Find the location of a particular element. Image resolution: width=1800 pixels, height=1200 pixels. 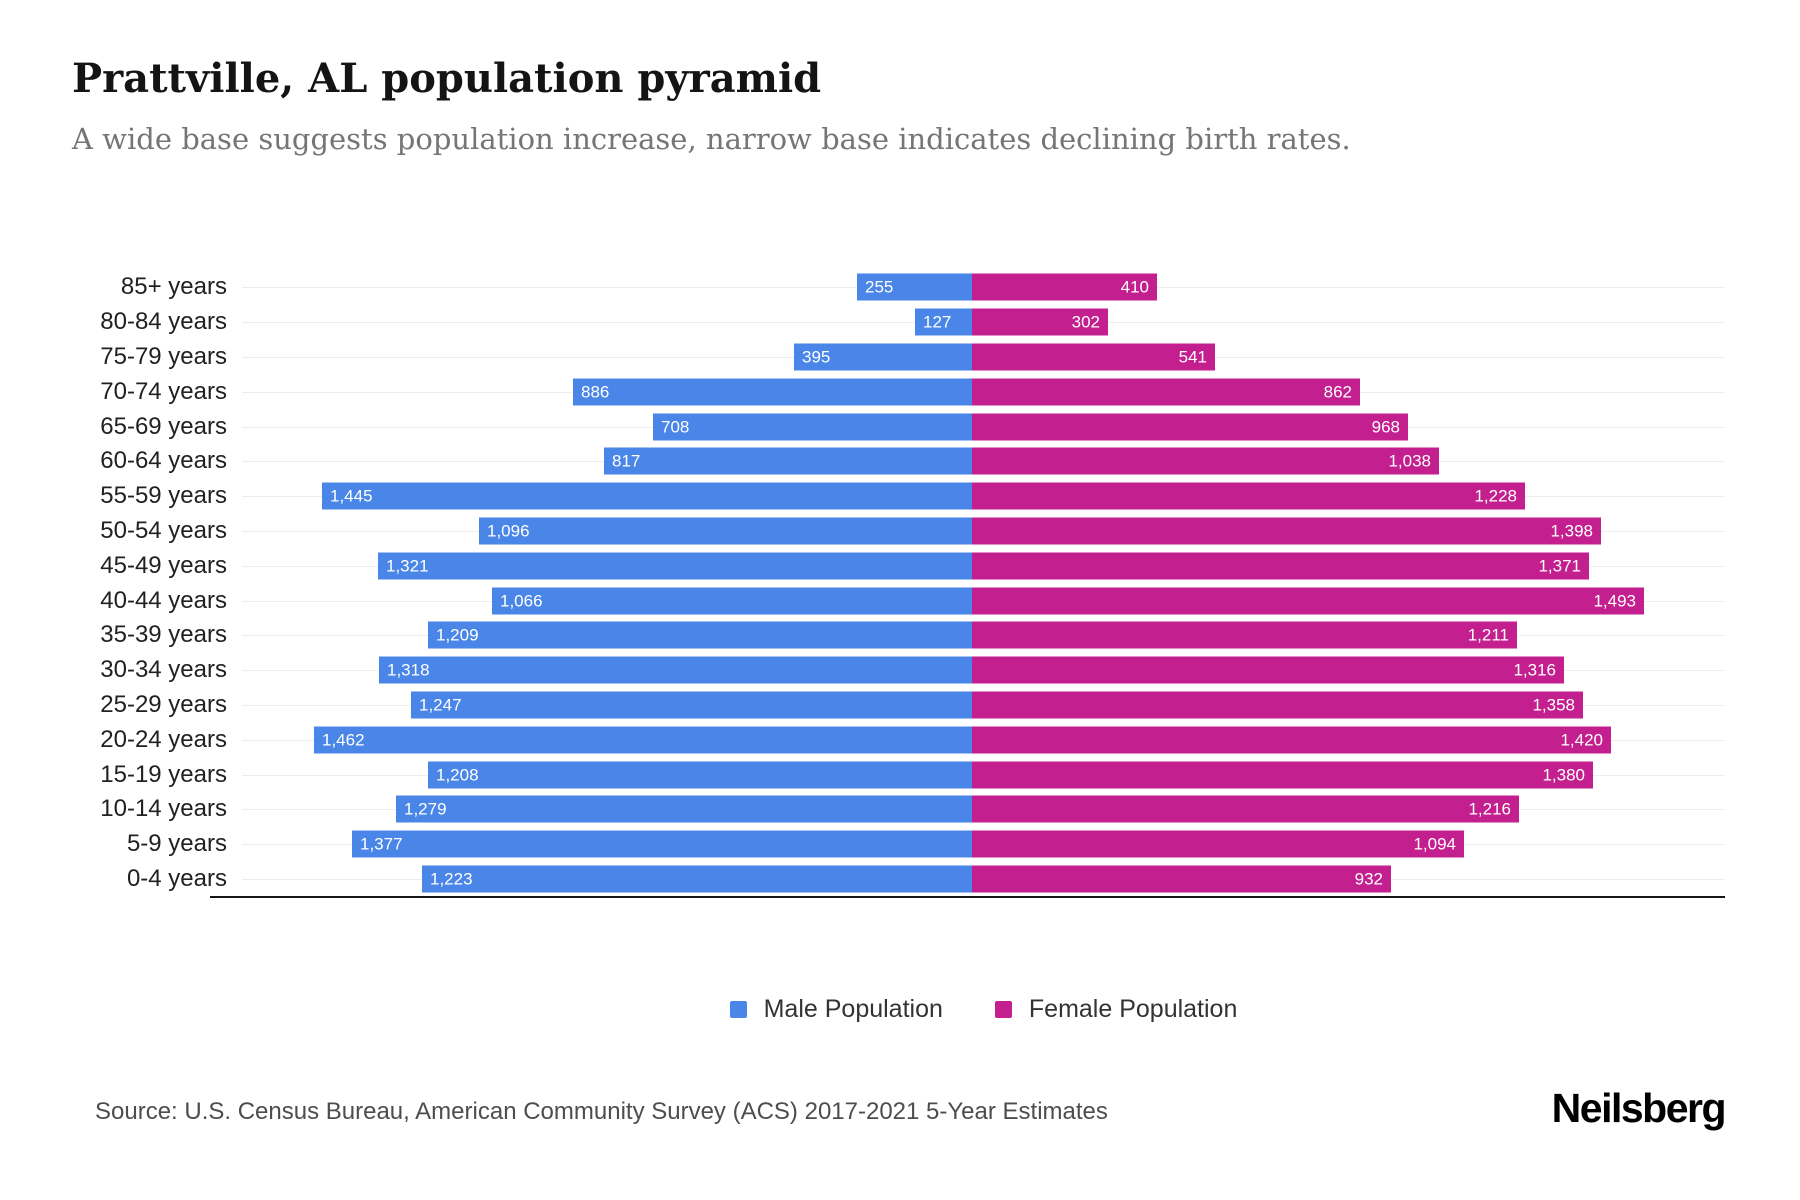

male-value-label: 1,445 is located at coordinates (351, 496).